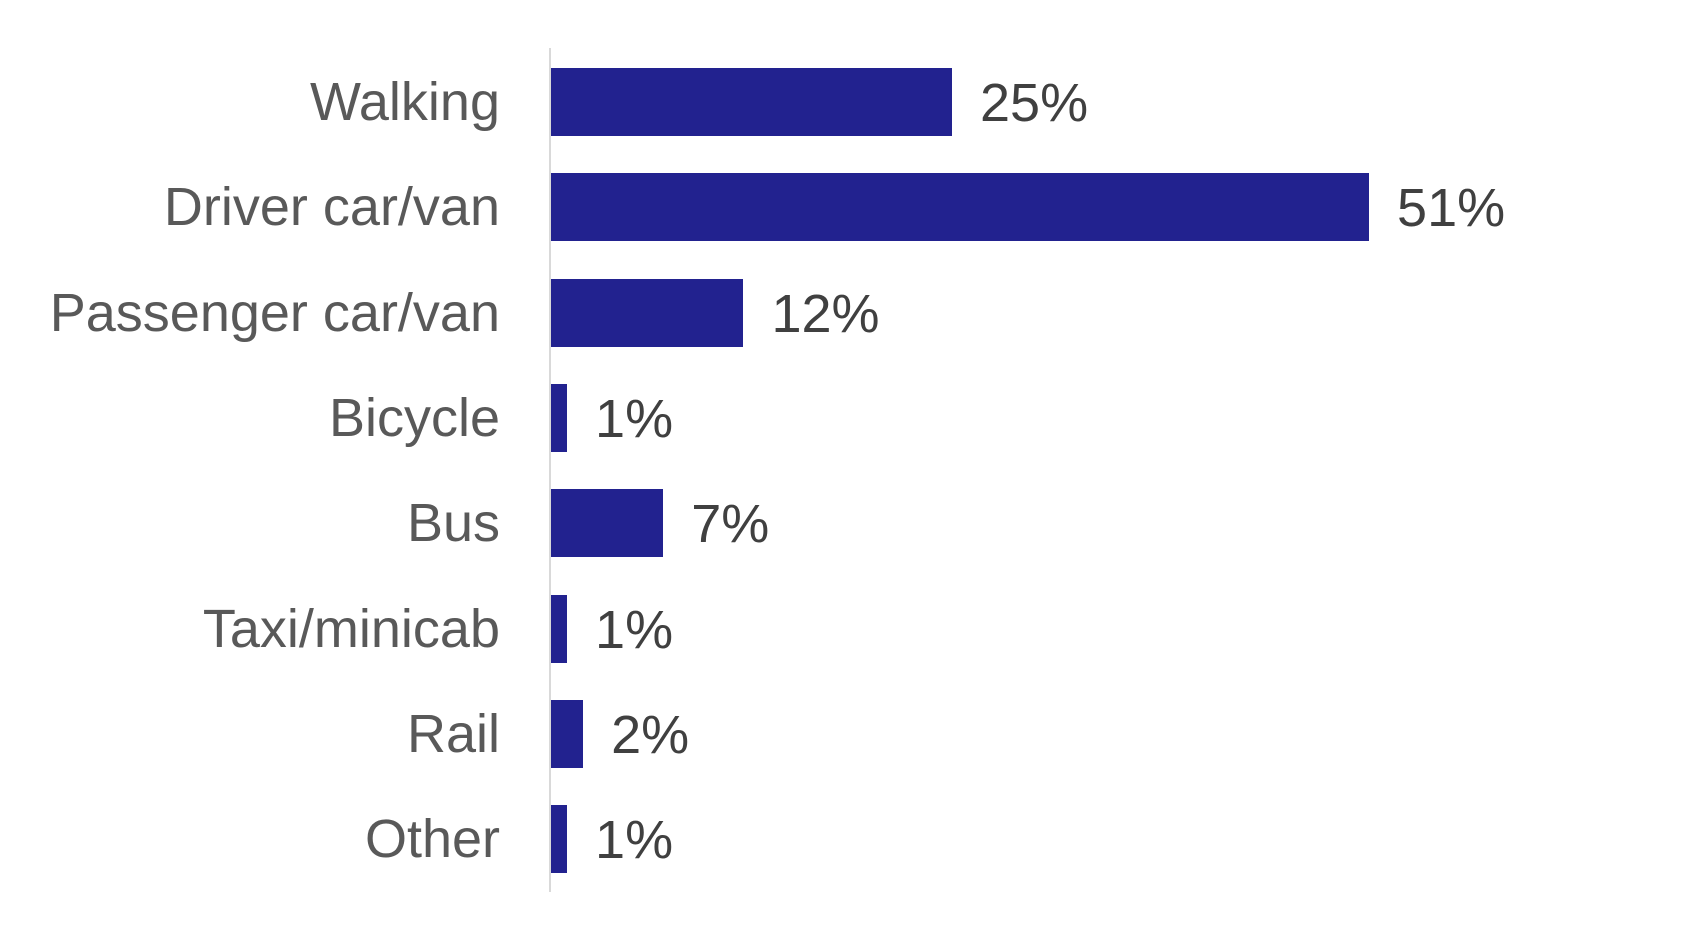 The image size is (1691, 943). I want to click on category-label: Driver car/van, so click(331, 207).